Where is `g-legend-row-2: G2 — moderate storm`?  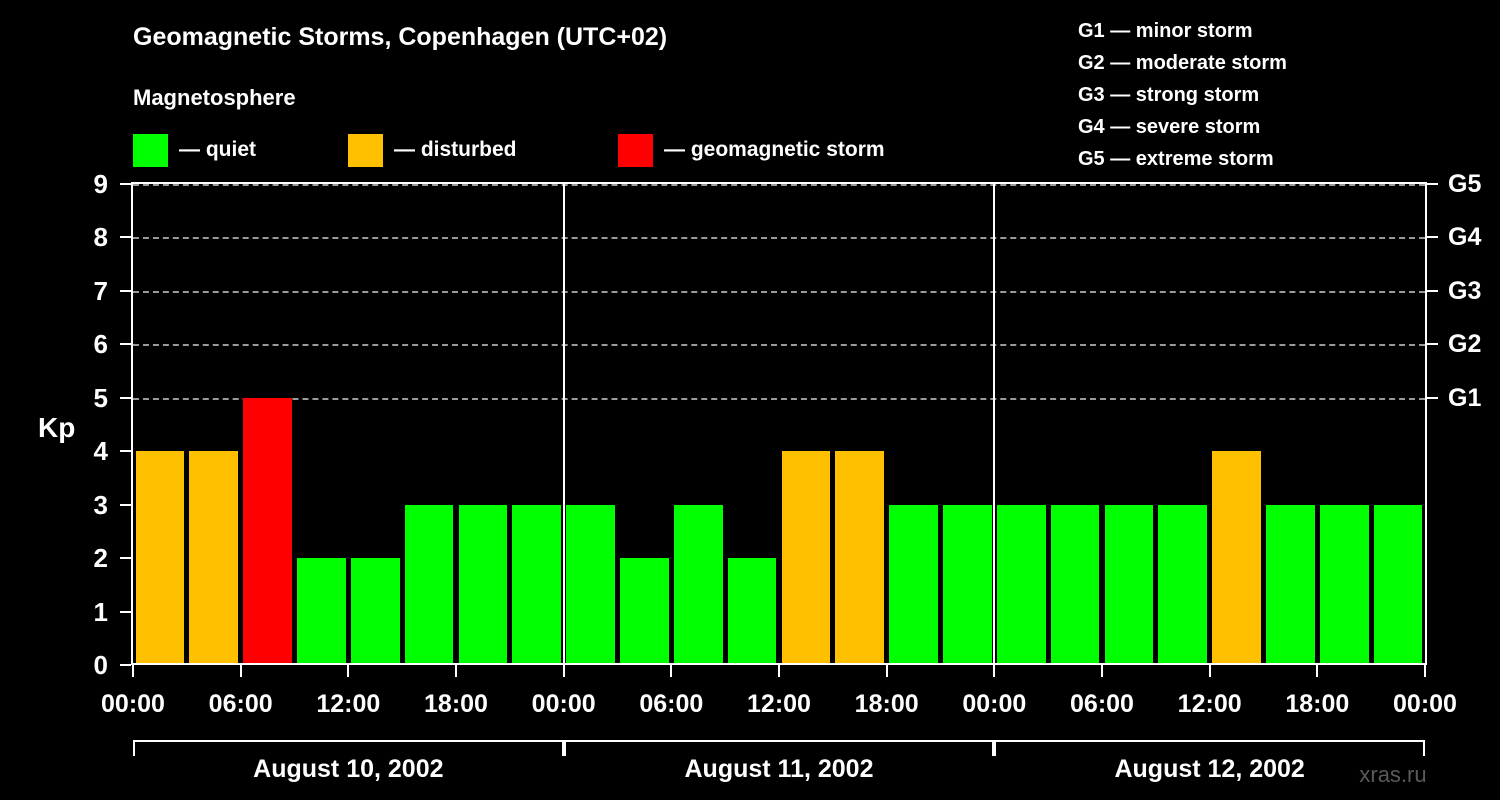
g-legend-row-2: G2 — moderate storm is located at coordinates (1182, 63).